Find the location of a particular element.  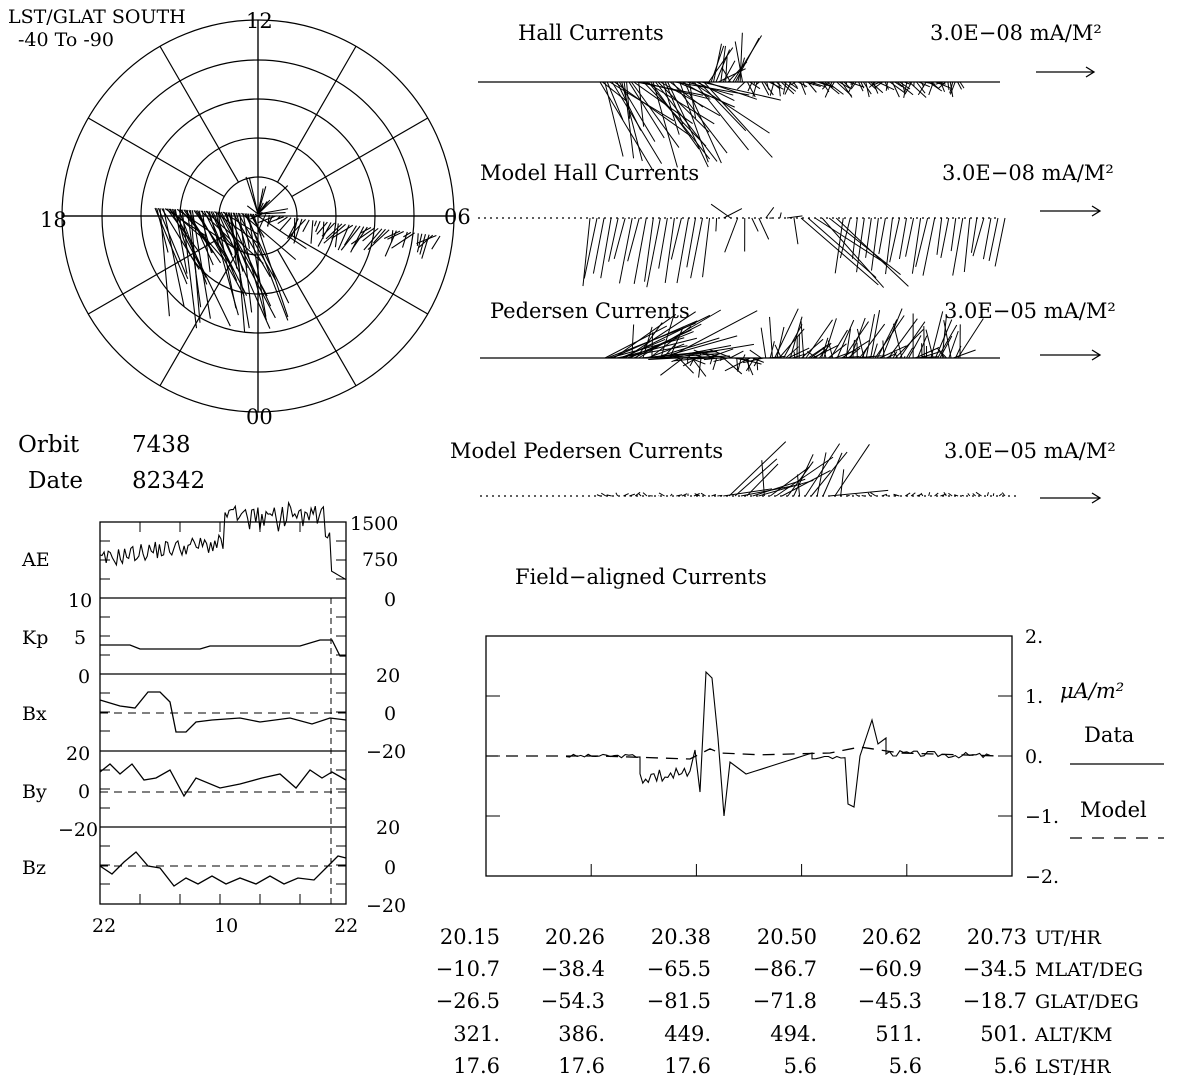

date-label: Date is located at coordinates (55, 481).